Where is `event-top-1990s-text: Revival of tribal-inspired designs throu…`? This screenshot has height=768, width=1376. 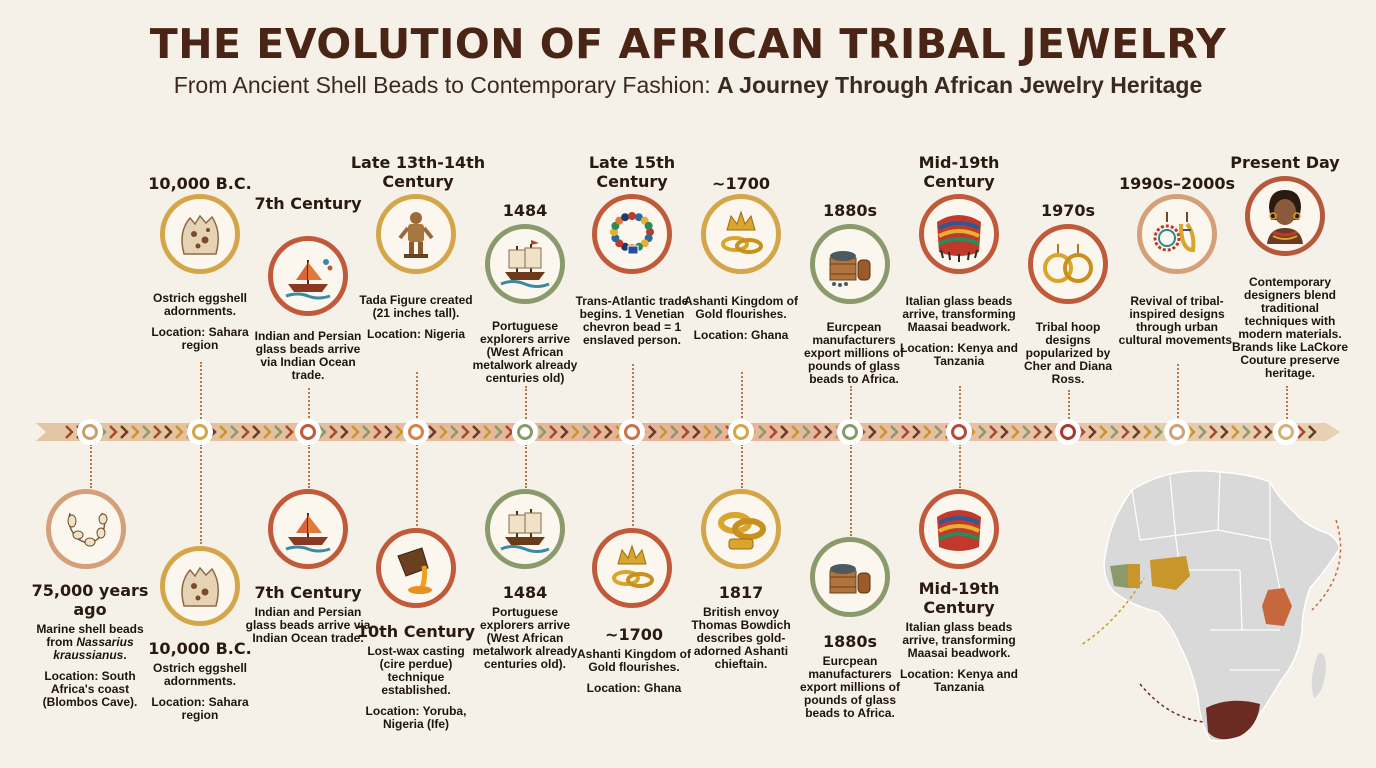
event-top-1990s-text: Revival of tribal-inspired designs throu… is located at coordinates (1177, 319).